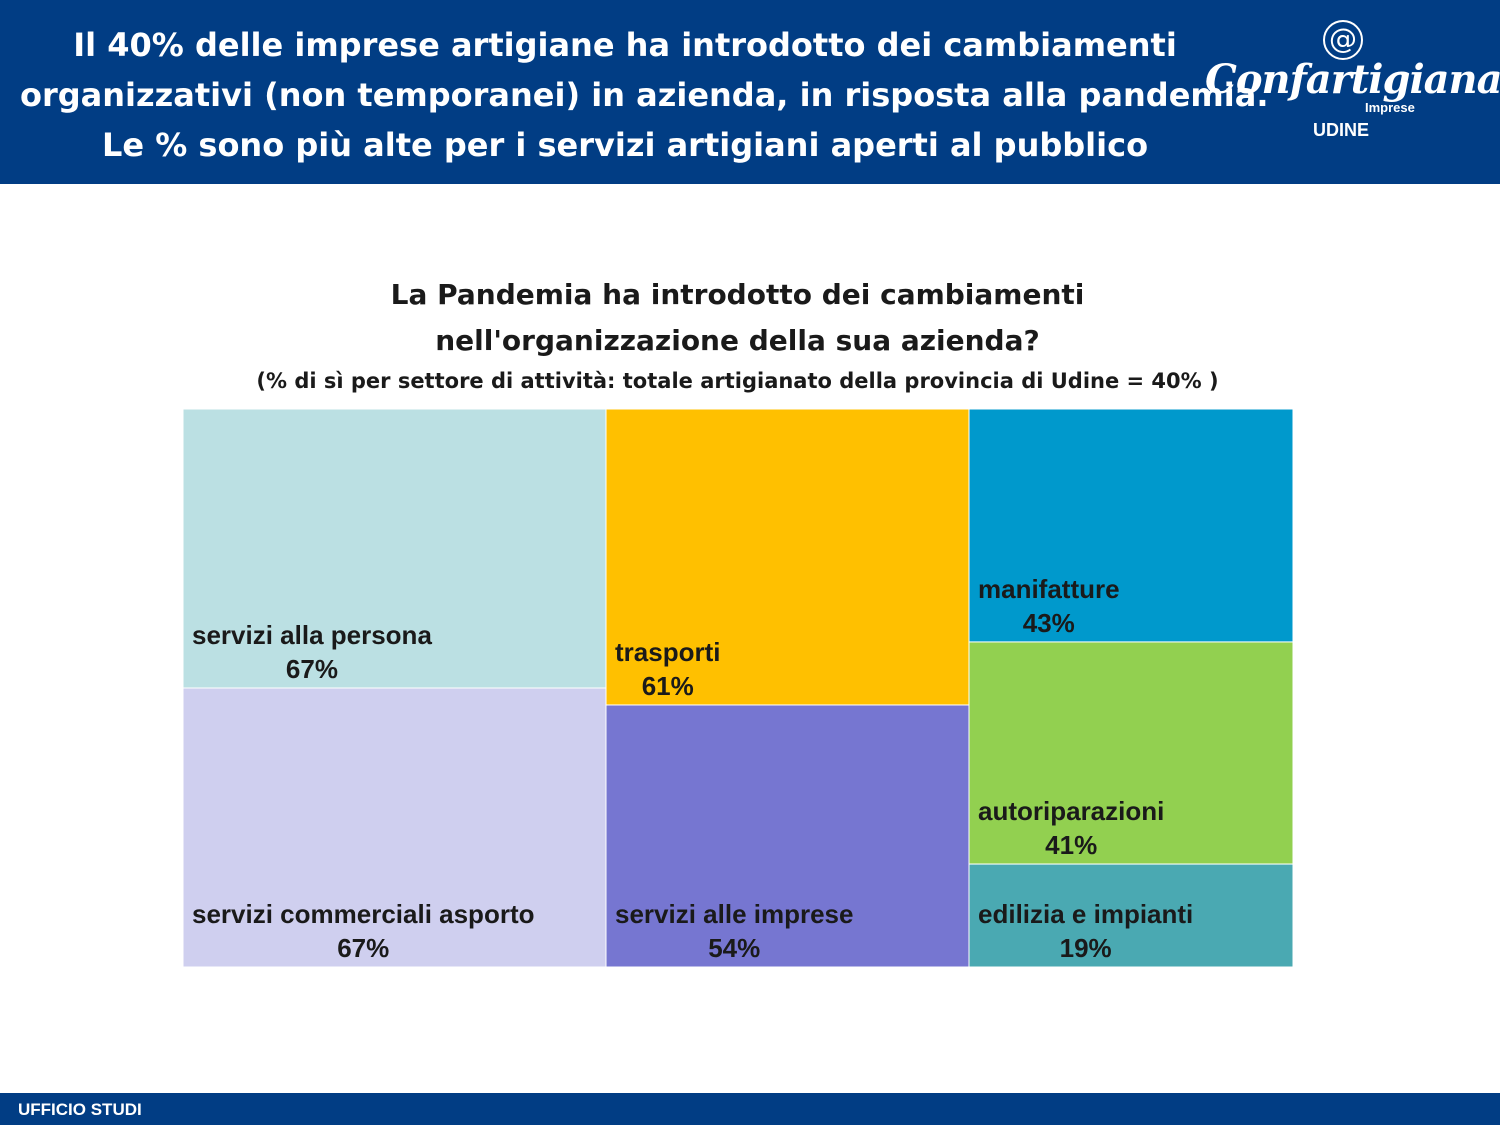 The height and width of the screenshot is (1125, 1500). What do you see at coordinates (395, 827) in the screenshot?
I see `treemap-tile-servizi-commerciali-asporto` at bounding box center [395, 827].